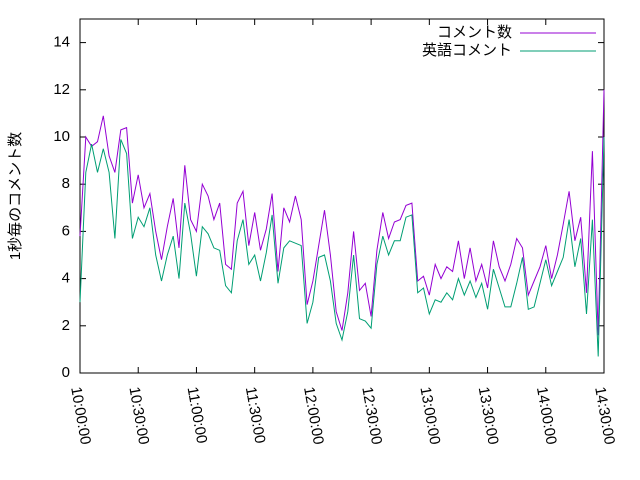 This screenshot has width=640, height=480. What do you see at coordinates (61, 136) in the screenshot?
I see `y-tick-label: 10` at bounding box center [61, 136].